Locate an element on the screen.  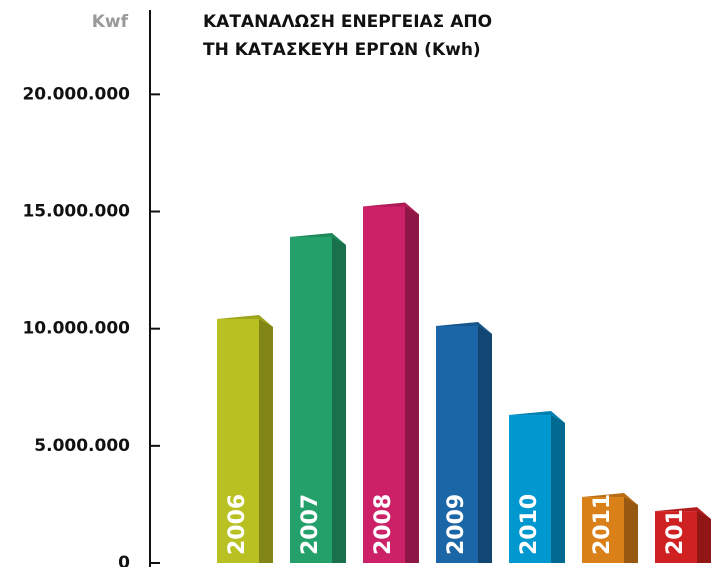
x-tick-label: 2006 is located at coordinates (237, 524).